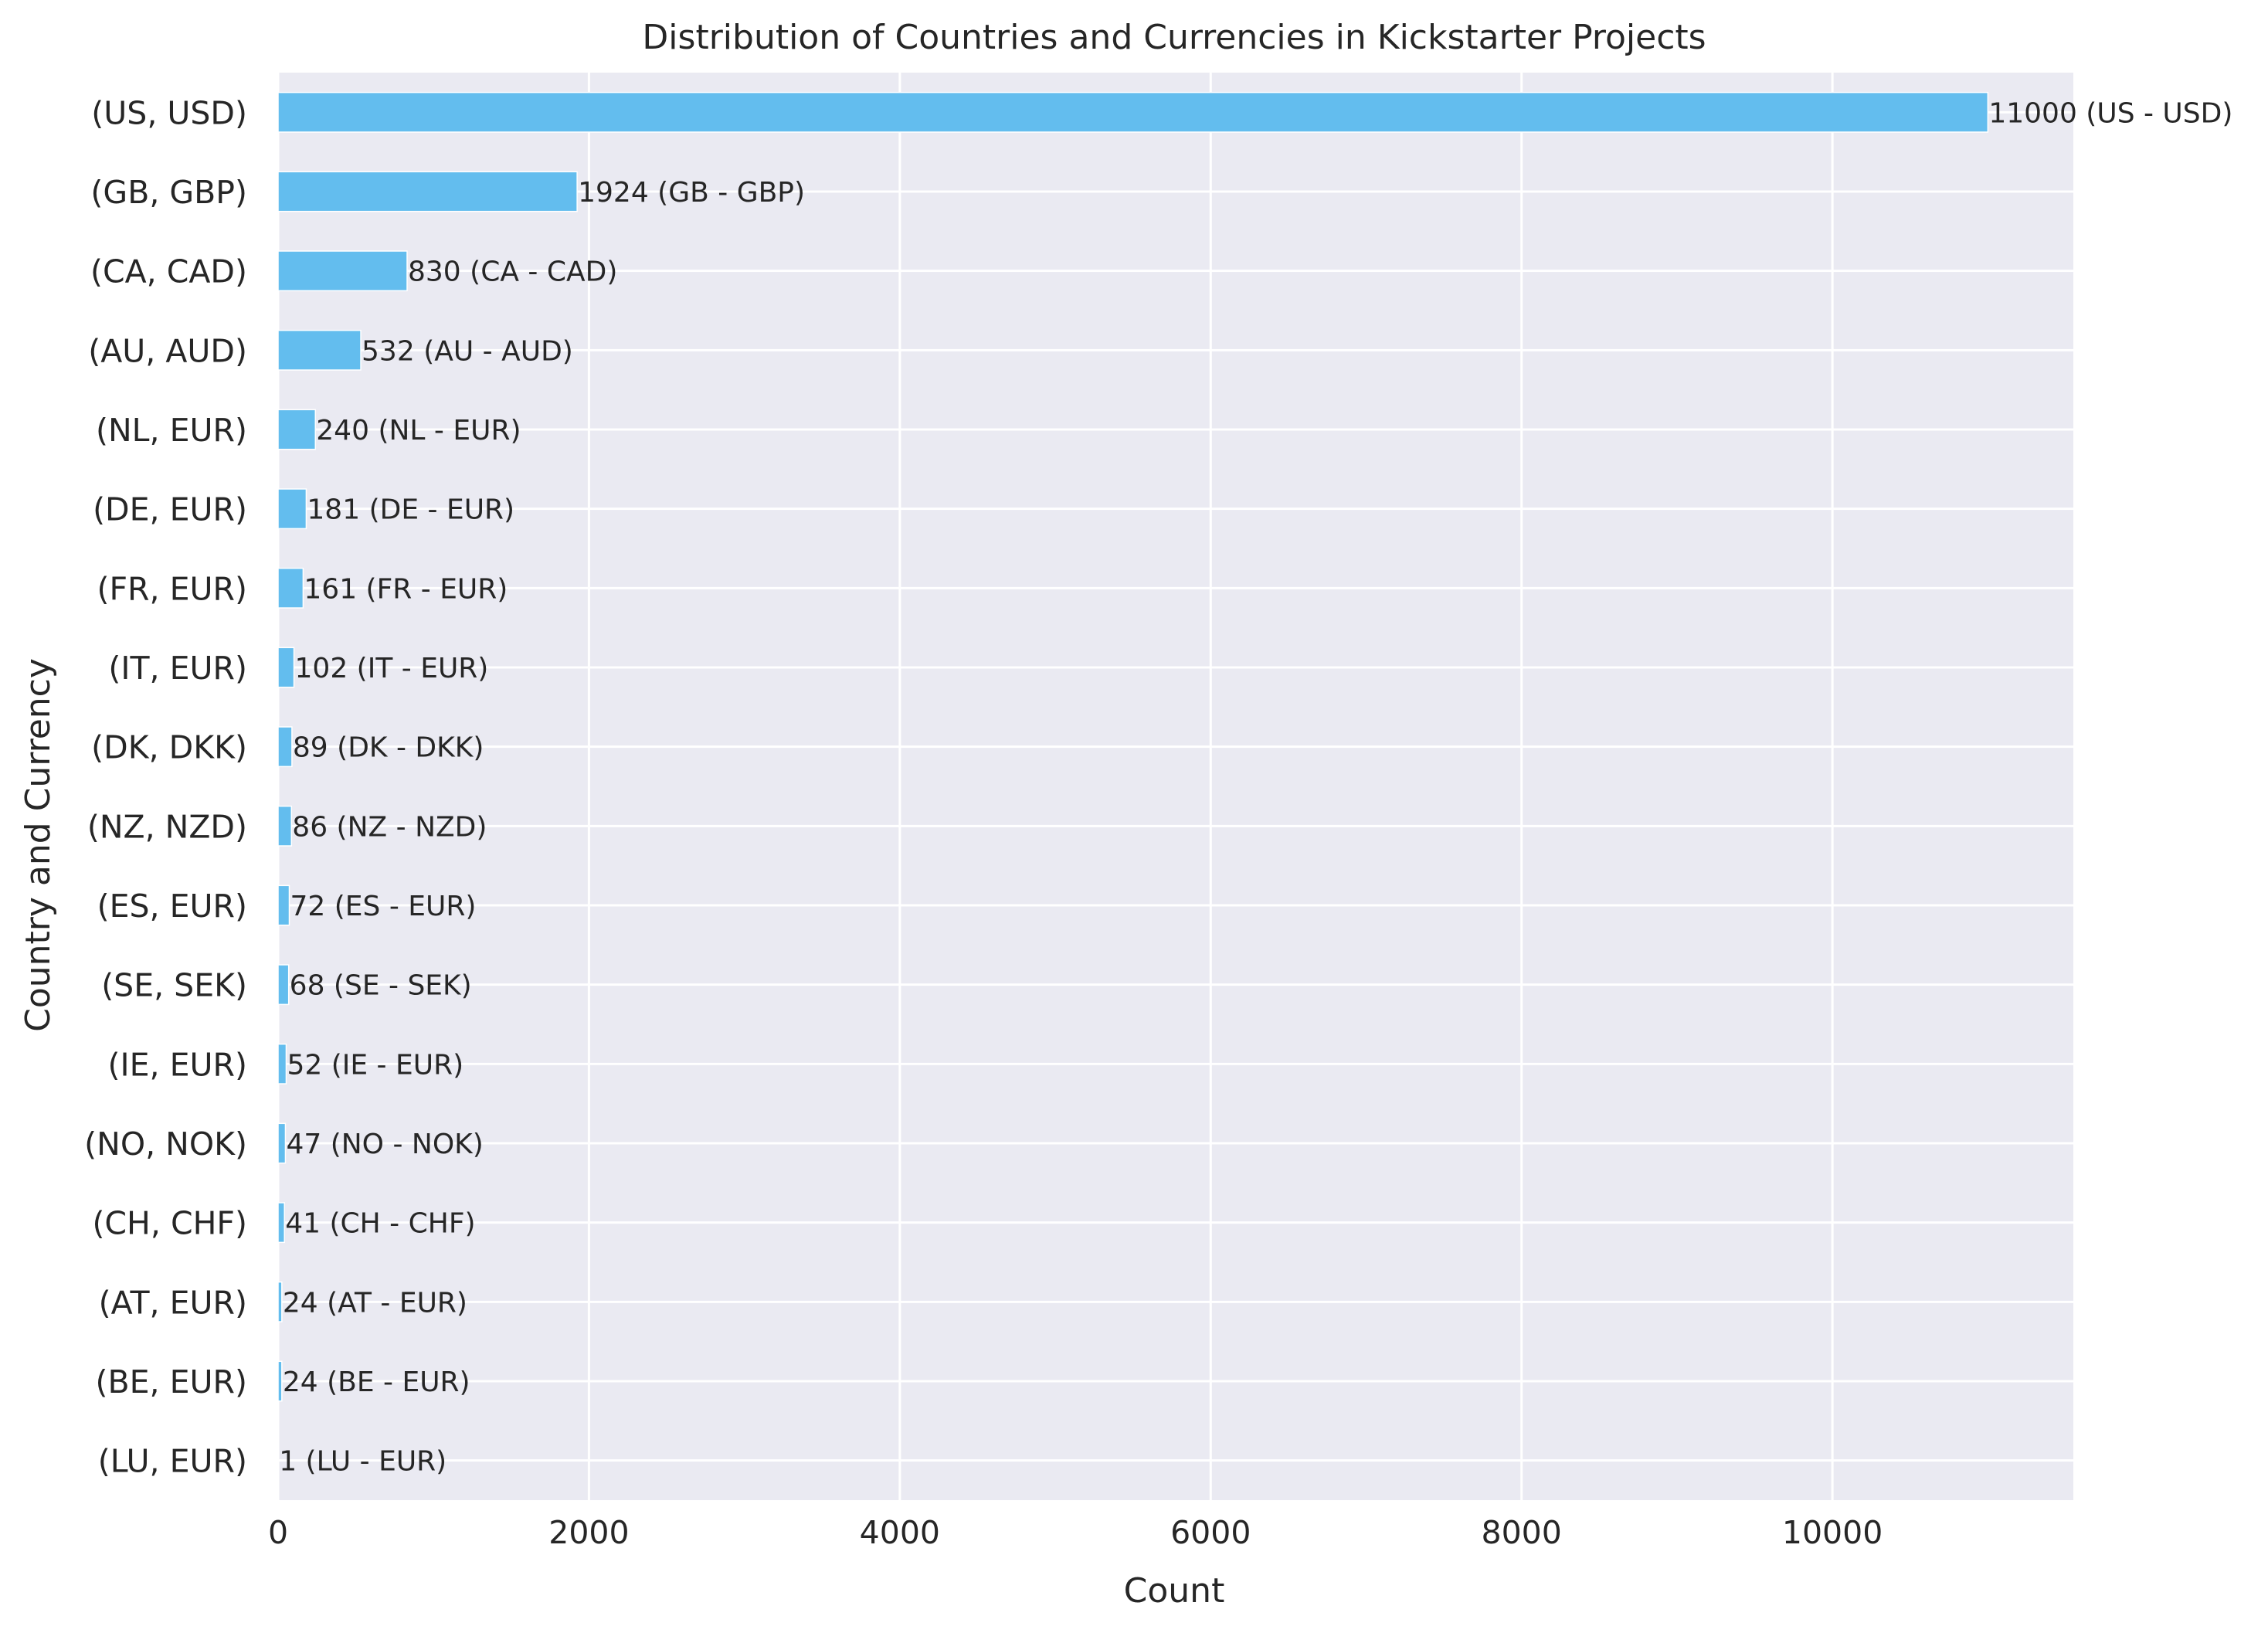 The width and height of the screenshot is (2268, 1633). I want to click on y-tick-label: (LU, EUR), so click(172, 1461).